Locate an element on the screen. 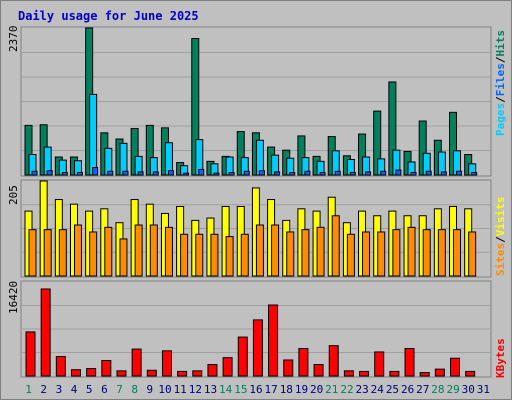 Image resolution: width=512 pixels, height=400 pixels. legend-sites: Sites is located at coordinates (500, 259).